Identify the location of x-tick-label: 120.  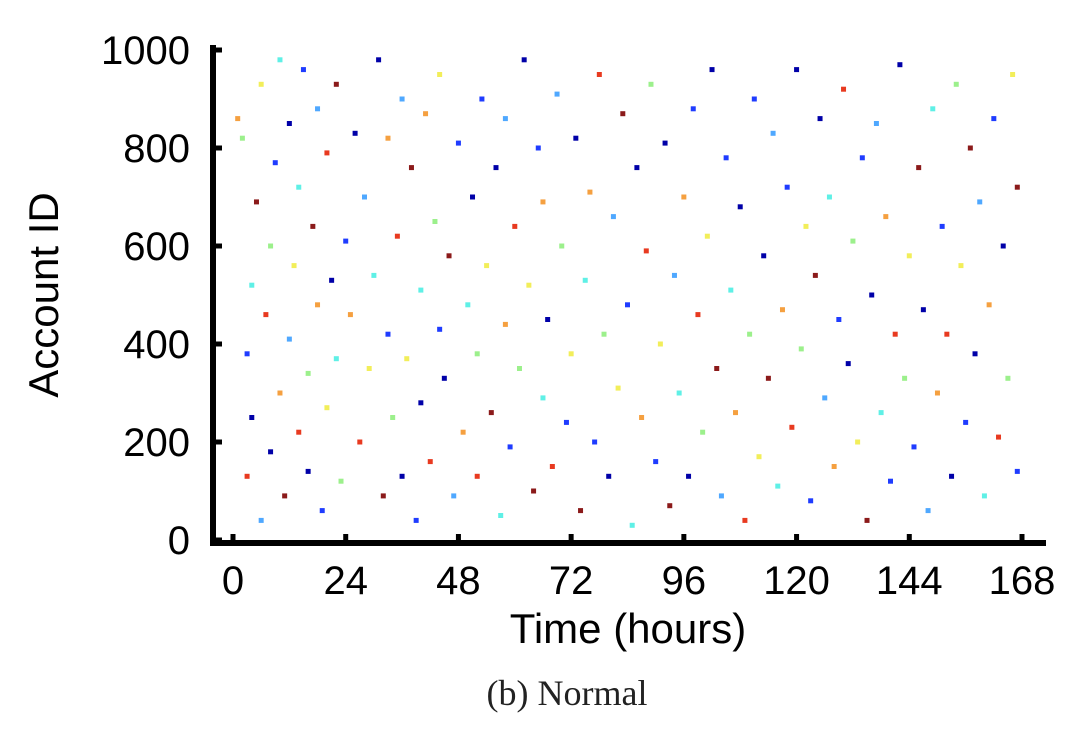
(796, 581).